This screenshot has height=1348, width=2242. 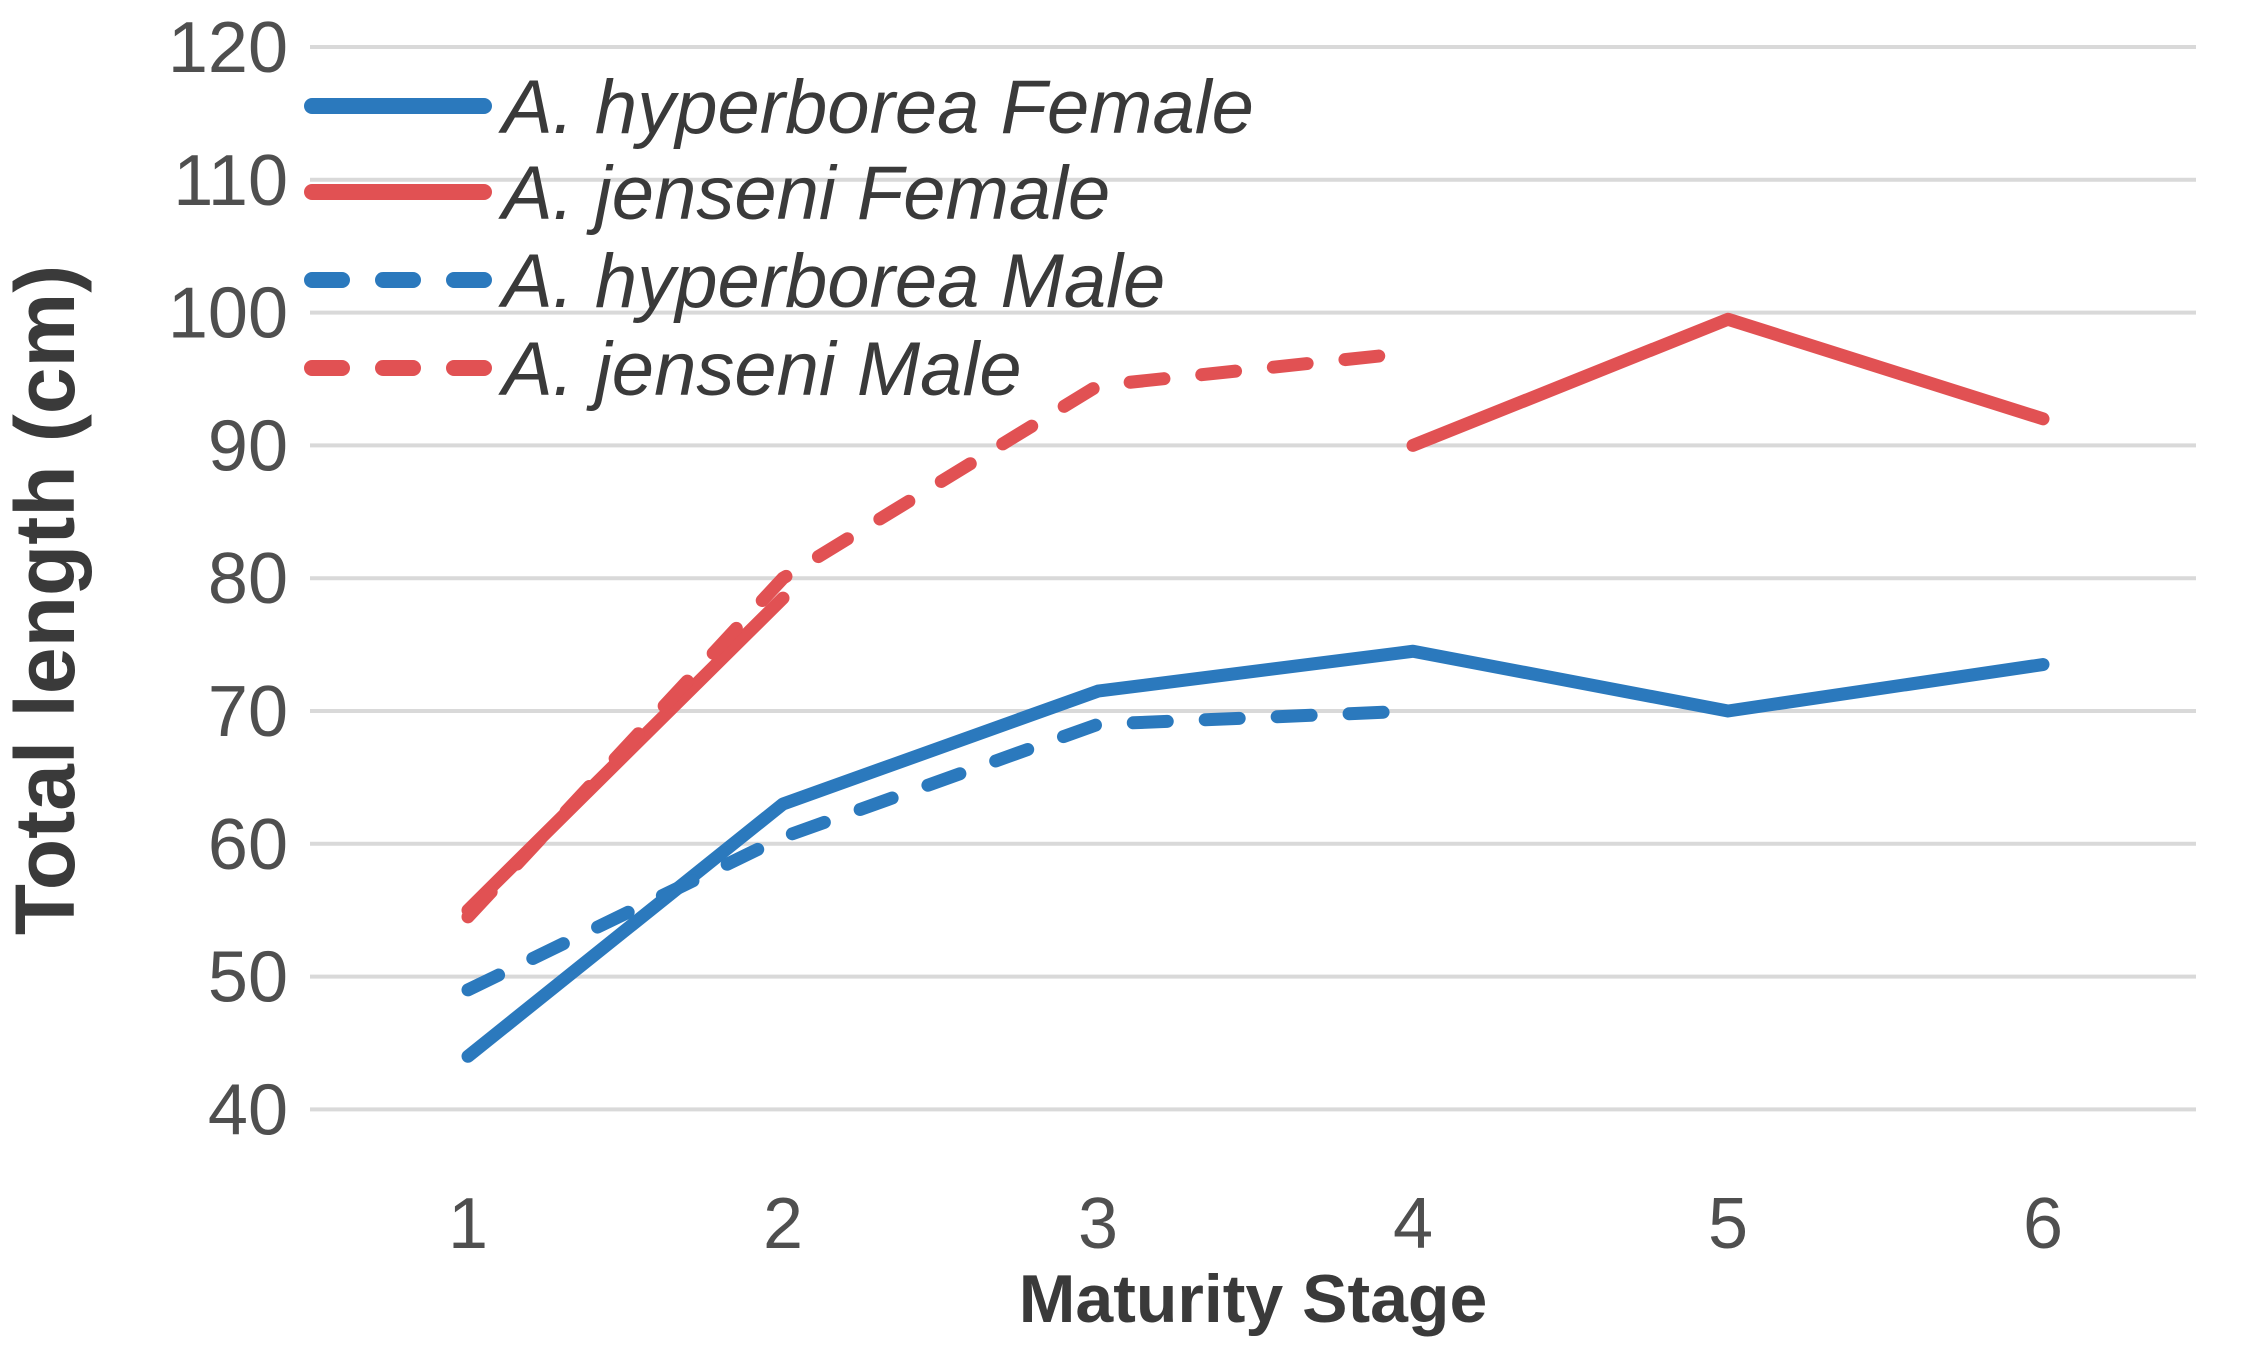 I want to click on legend-item-label-a-jenseni-female: A. jenseni Female, so click(x=804, y=193).